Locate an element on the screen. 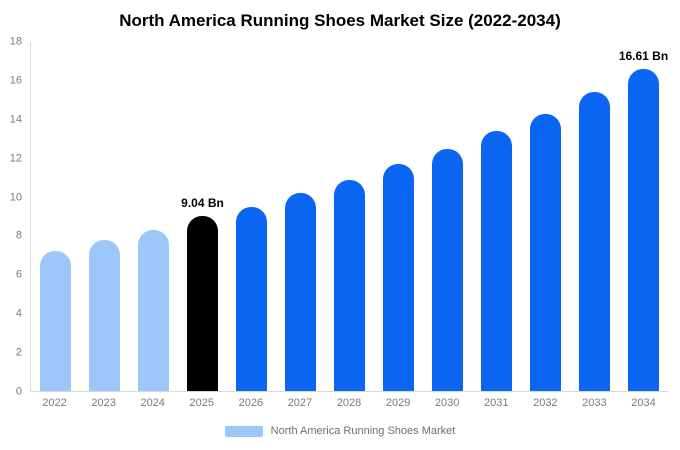 The width and height of the screenshot is (680, 450). bar-2027 is located at coordinates (300, 292).